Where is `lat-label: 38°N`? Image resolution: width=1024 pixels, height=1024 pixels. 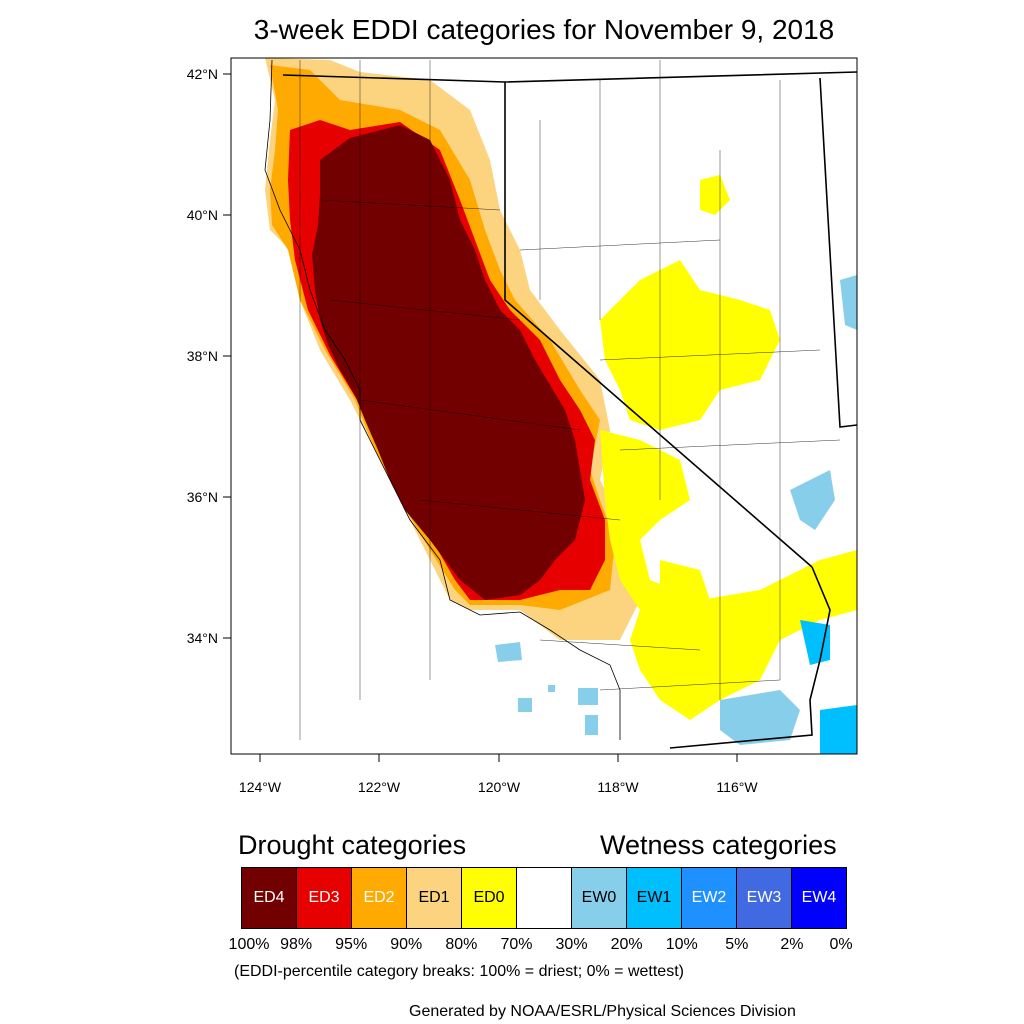
lat-label: 38°N is located at coordinates (202, 356).